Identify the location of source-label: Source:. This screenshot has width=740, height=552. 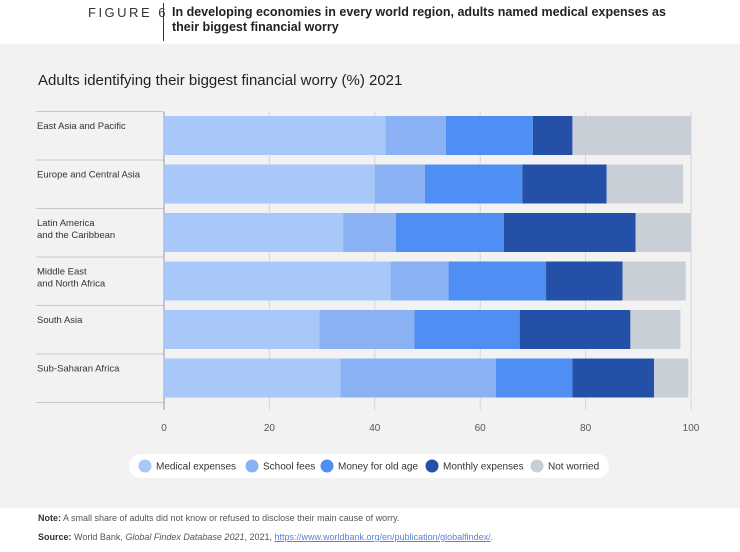
(55, 537).